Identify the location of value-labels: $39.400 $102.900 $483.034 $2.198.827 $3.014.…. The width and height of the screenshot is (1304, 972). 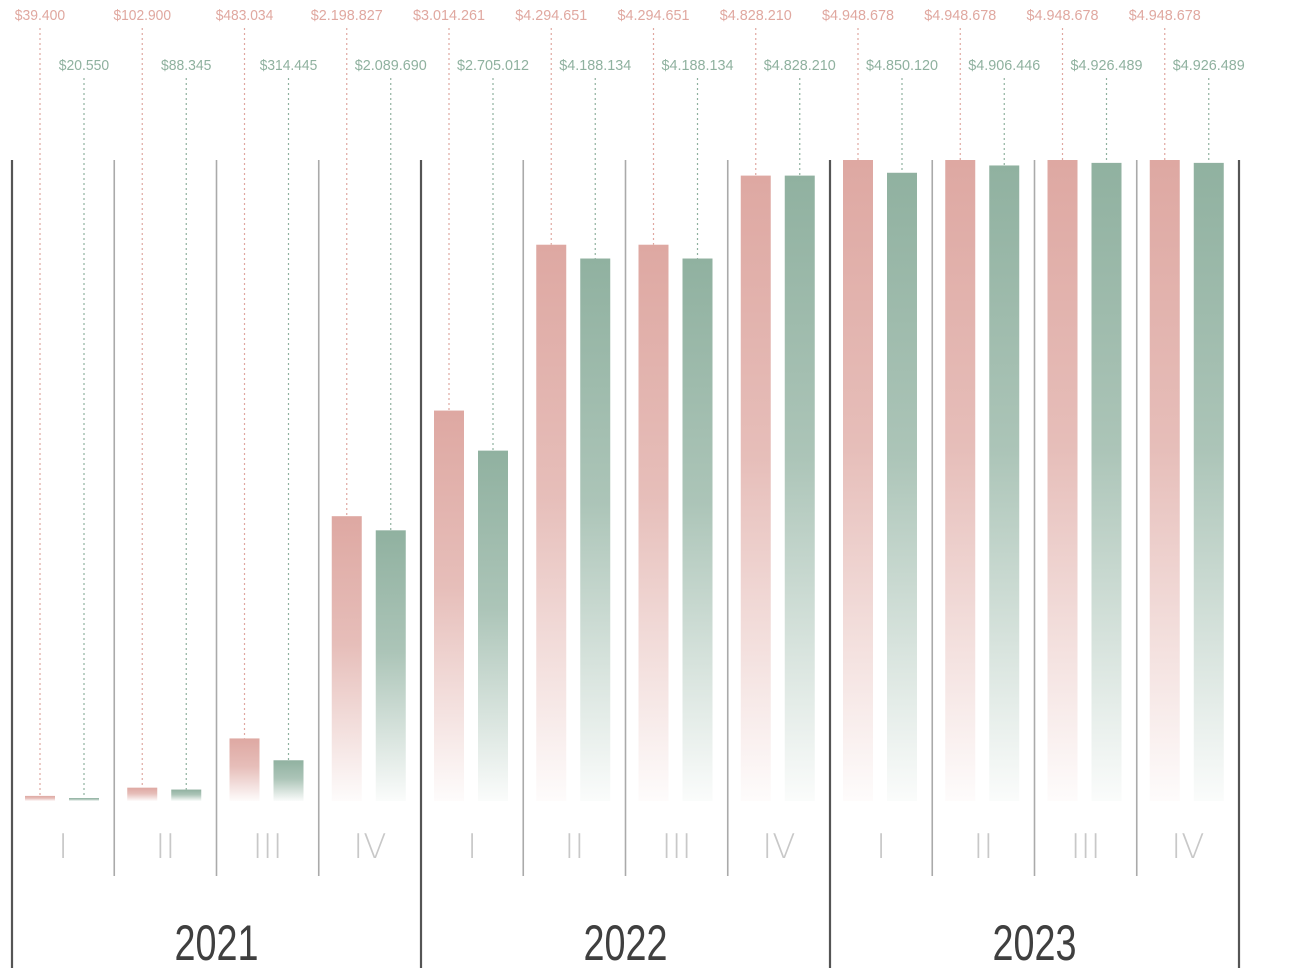
(630, 40).